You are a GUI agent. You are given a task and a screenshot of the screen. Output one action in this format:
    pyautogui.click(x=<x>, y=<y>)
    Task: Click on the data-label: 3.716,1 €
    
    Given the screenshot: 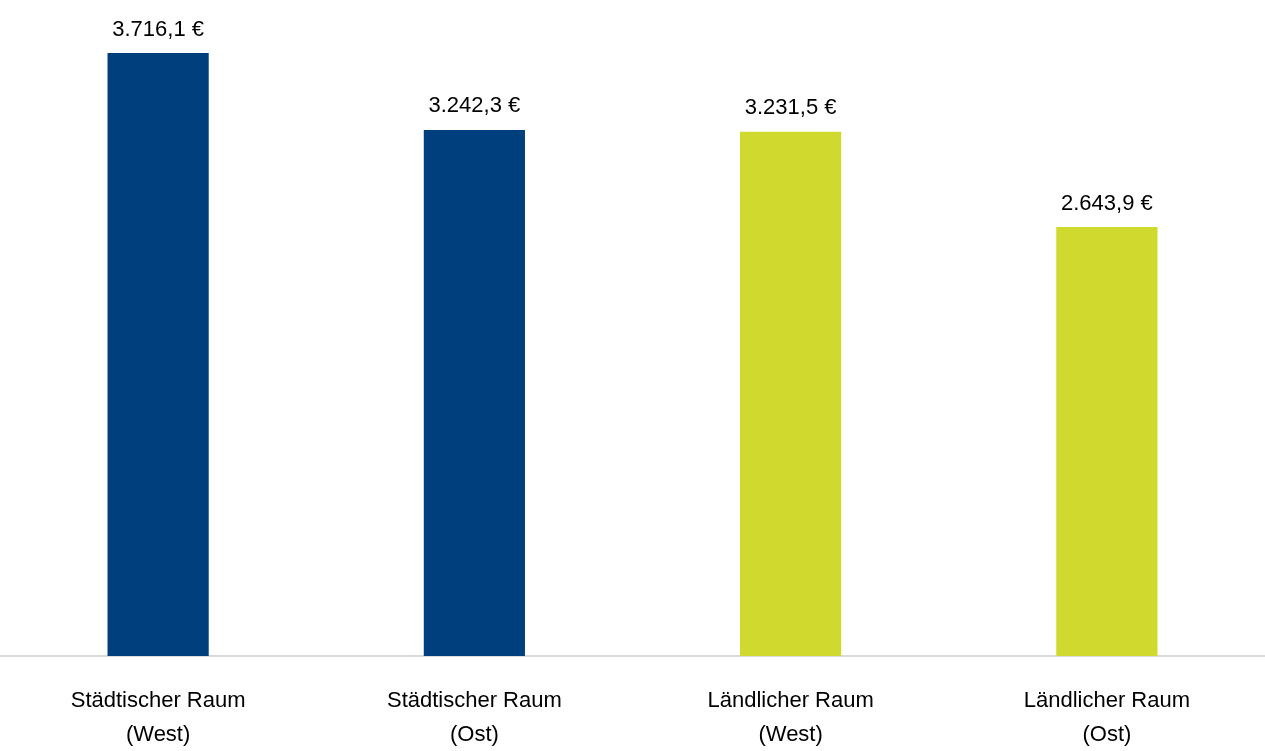 What is the action you would take?
    pyautogui.click(x=158, y=28)
    